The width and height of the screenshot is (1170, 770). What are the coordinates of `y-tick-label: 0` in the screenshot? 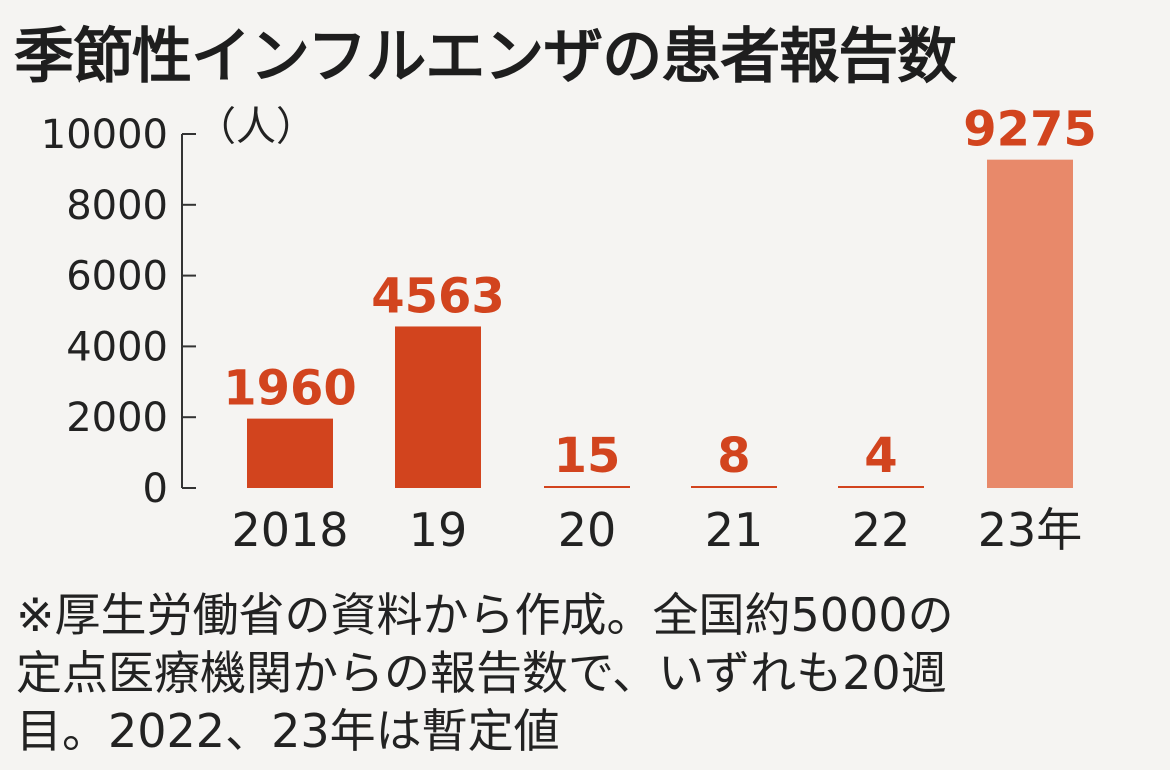 It's located at (155, 489).